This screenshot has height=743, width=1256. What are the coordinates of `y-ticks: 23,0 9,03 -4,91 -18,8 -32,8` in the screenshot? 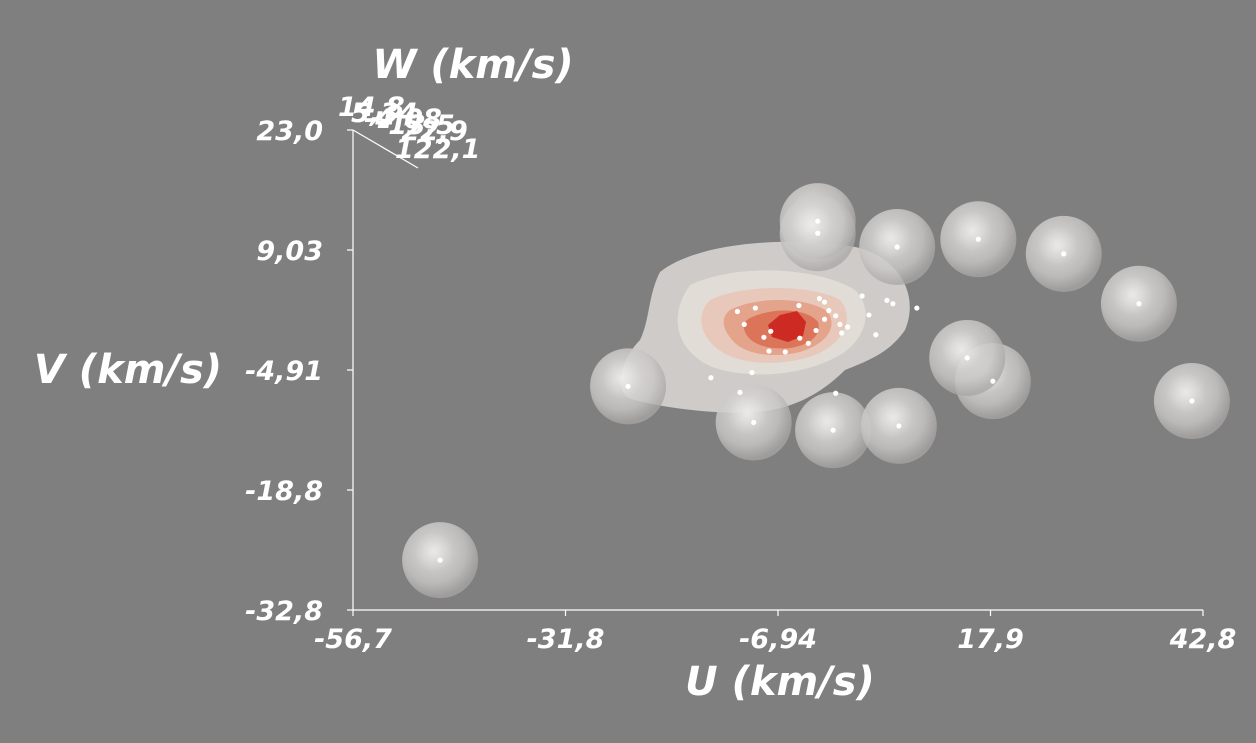 It's located at (299, 371).